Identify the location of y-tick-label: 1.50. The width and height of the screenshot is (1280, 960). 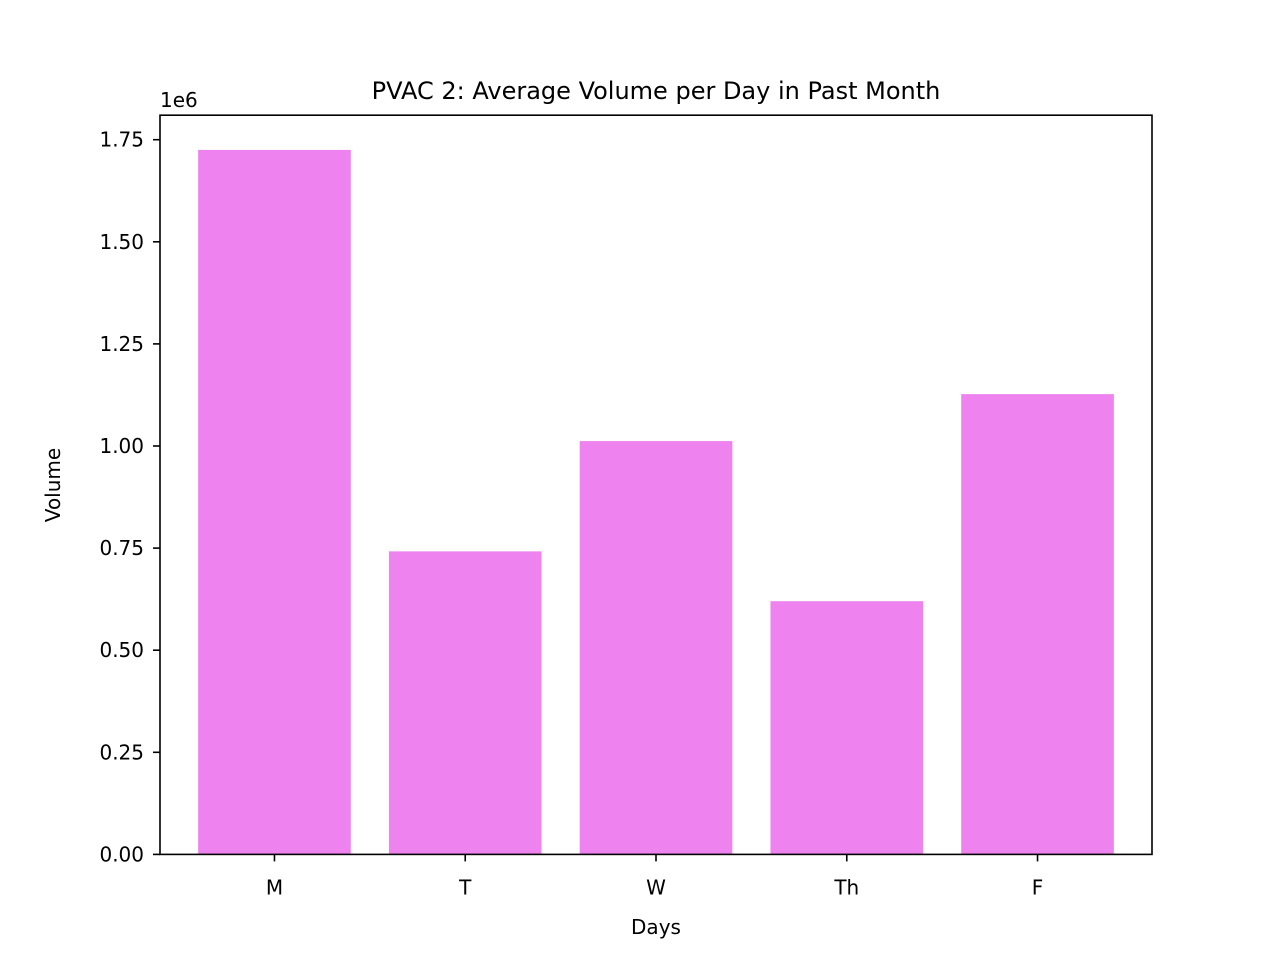
(121, 242).